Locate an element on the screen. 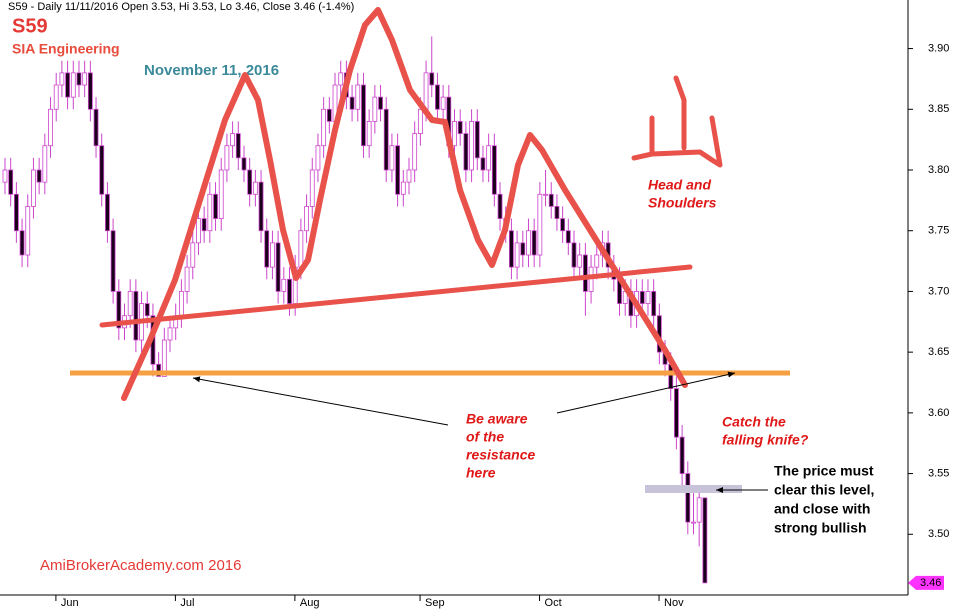 The width and height of the screenshot is (969, 610). company: SIA Engineering is located at coordinates (66, 49).